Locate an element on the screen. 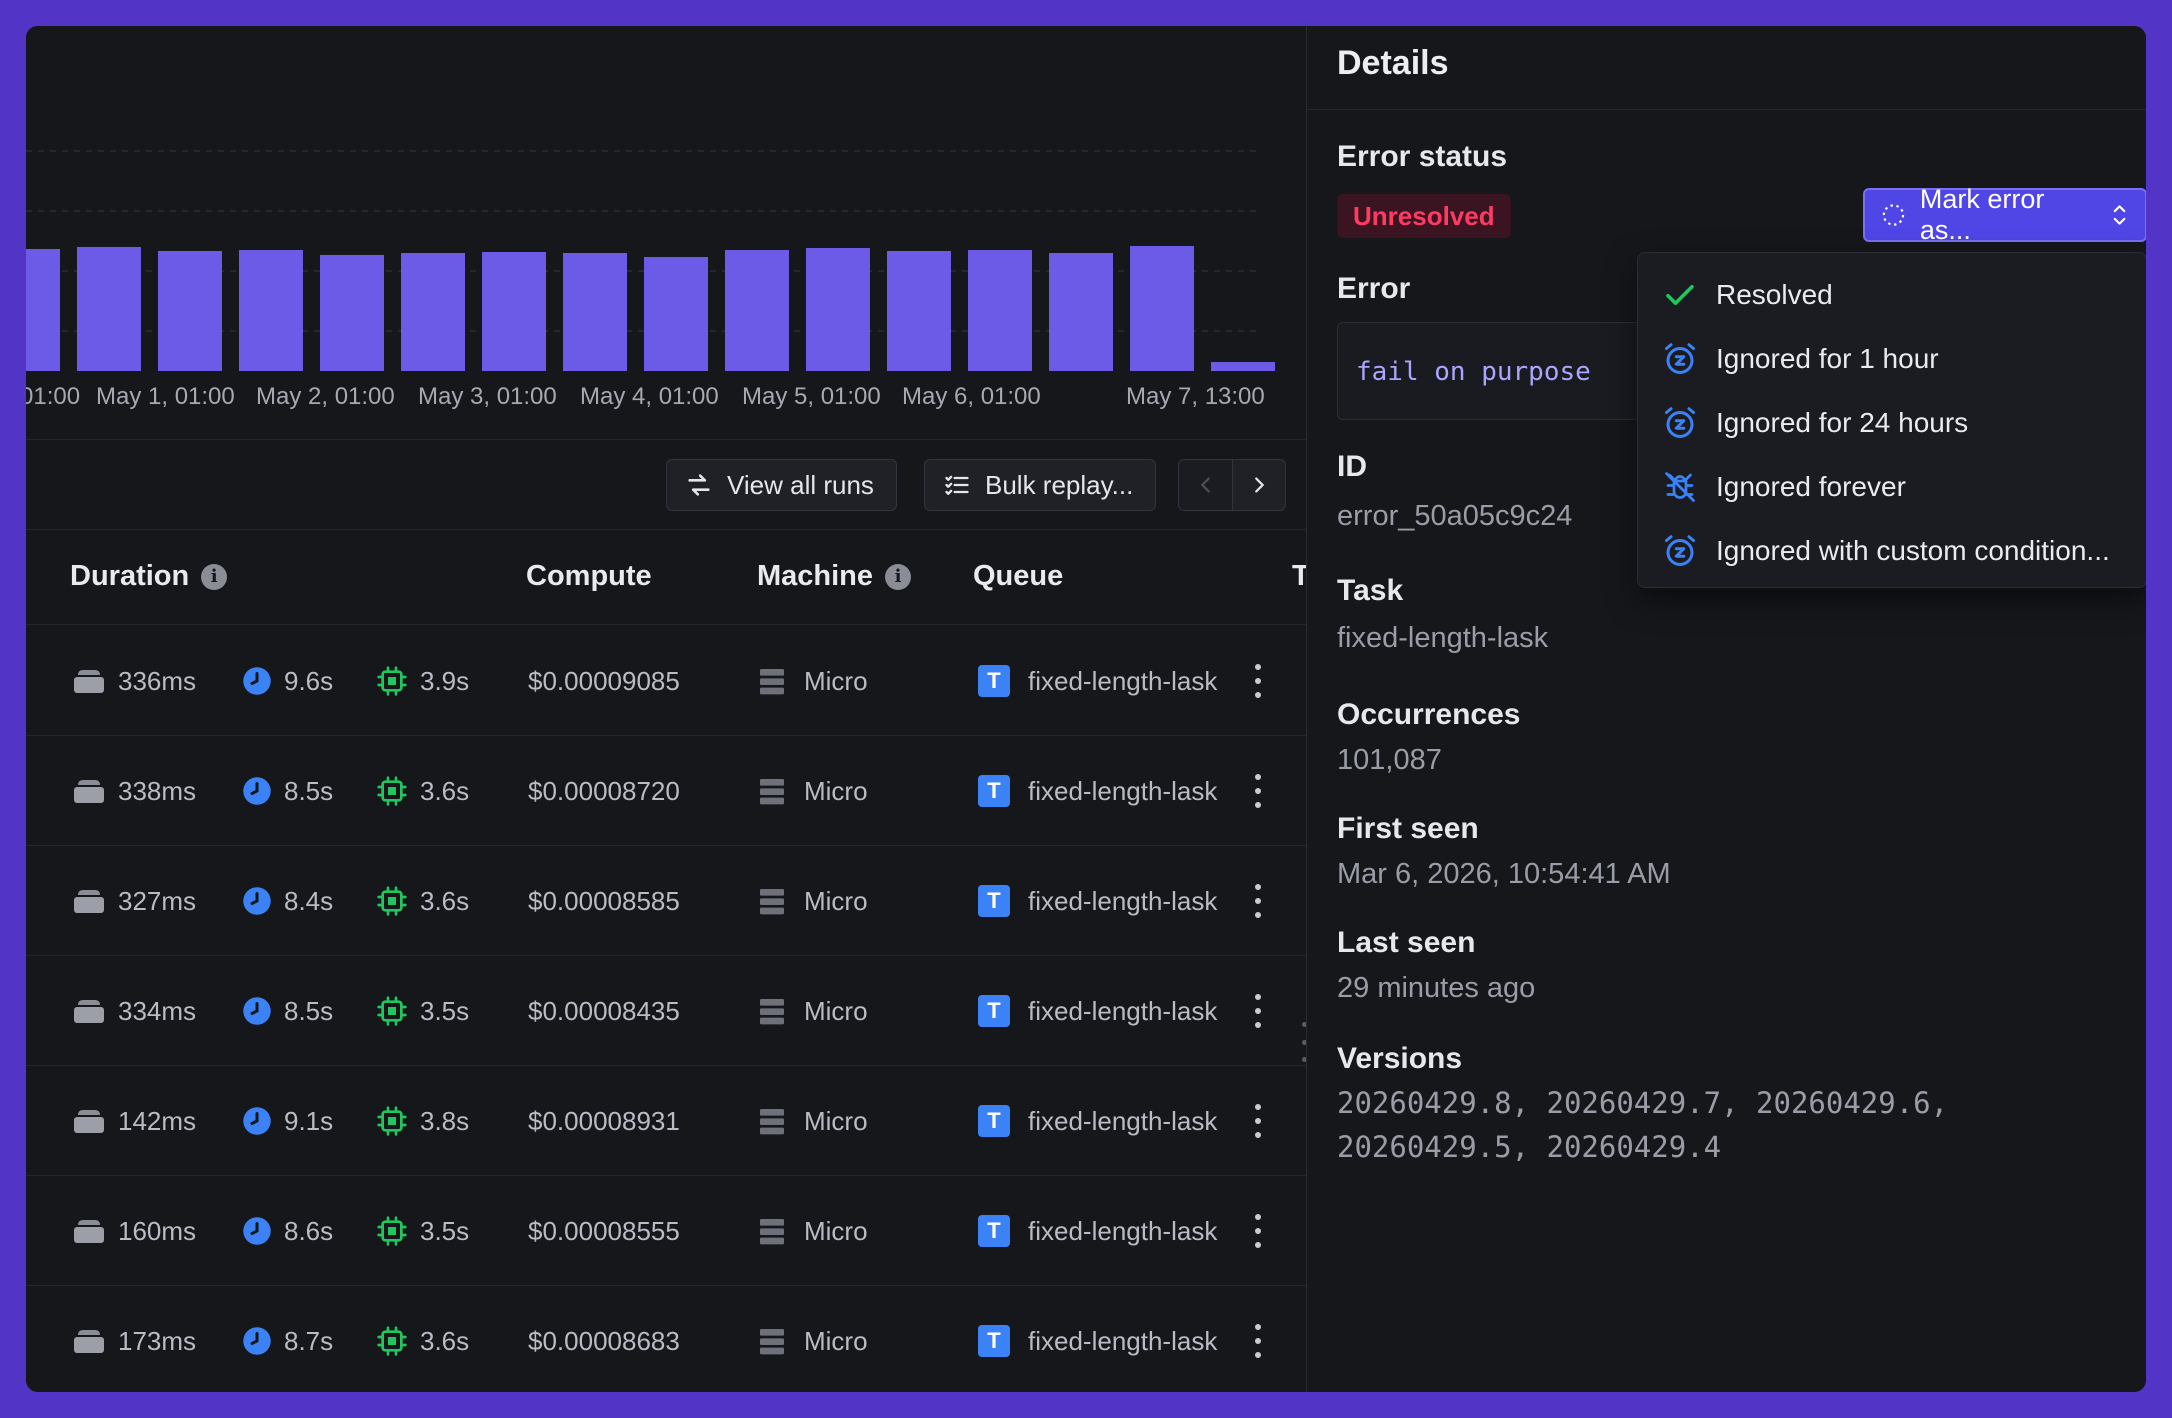  server-icon is located at coordinates (772, 1122).